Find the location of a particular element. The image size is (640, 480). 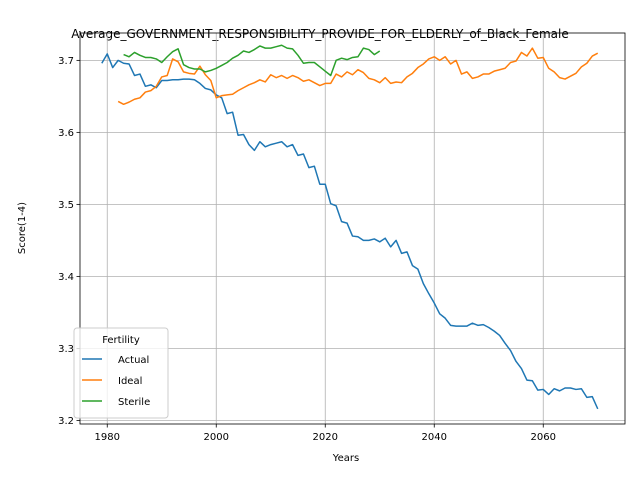

y-tick-label: 3.4 is located at coordinates (66, 277).